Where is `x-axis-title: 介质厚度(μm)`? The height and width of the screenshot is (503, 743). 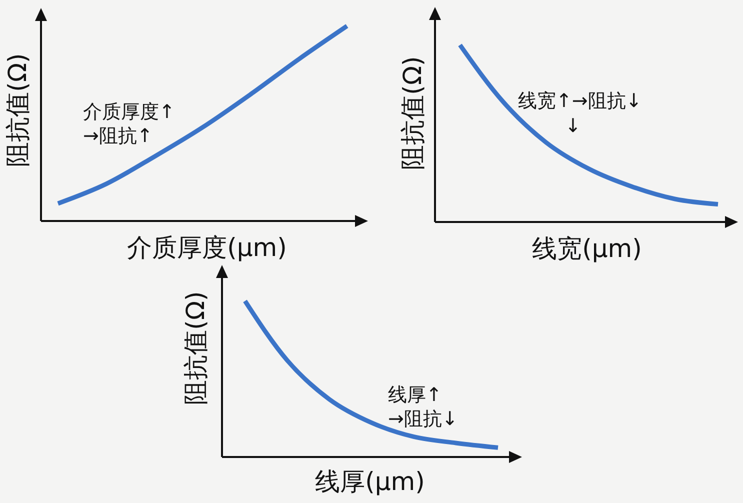 x-axis-title: 介质厚度(μm) is located at coordinates (207, 247).